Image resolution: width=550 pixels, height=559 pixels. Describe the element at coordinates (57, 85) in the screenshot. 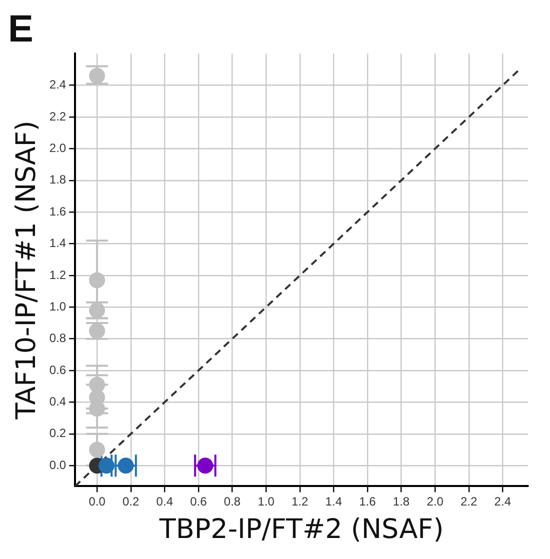

I see `y-tick-label: 2.4` at that location.